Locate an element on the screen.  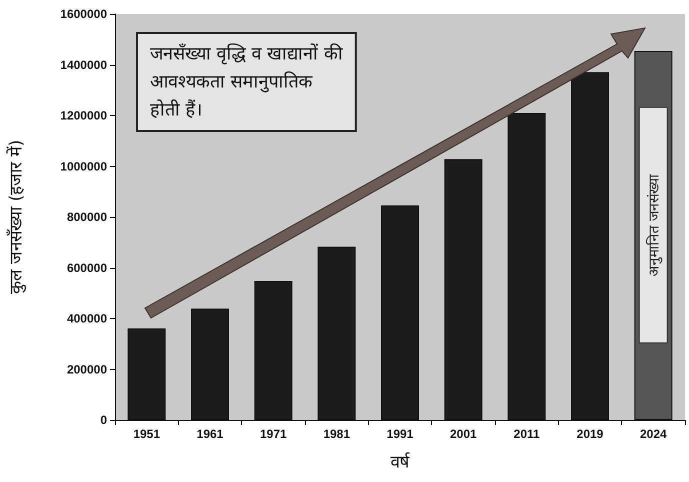
x-tick-label: 1981 is located at coordinates (336, 434).